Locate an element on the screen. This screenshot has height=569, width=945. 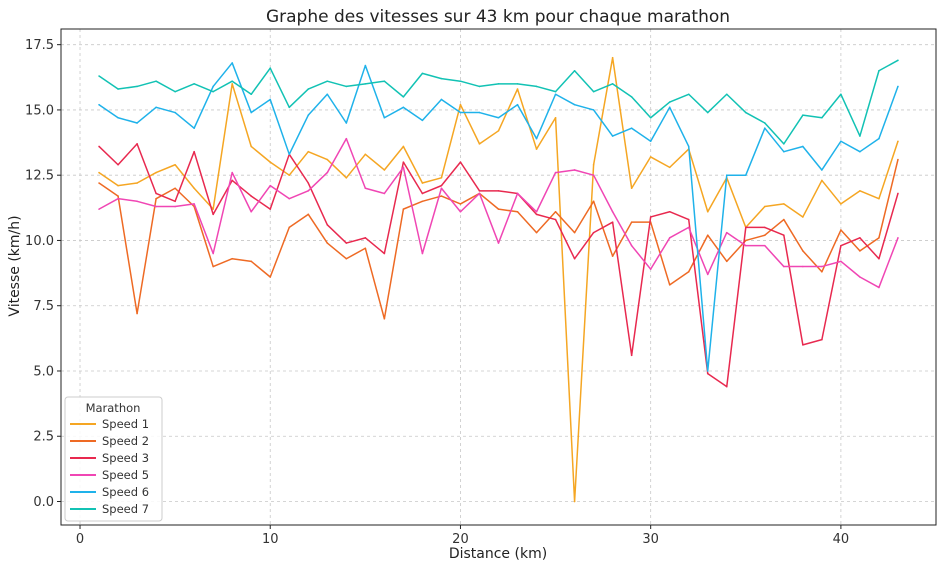
x-axis-label: Distance (km) is located at coordinates (498, 554).